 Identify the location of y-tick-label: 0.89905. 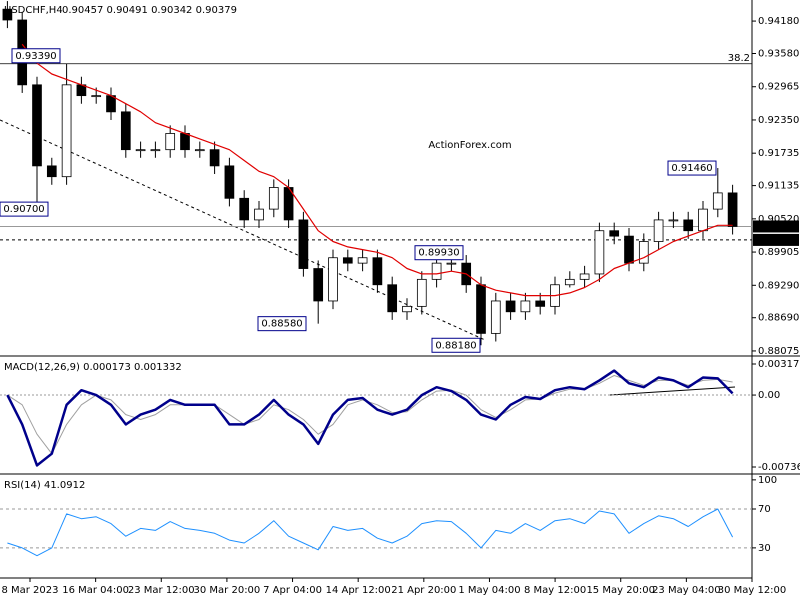
(778, 252).